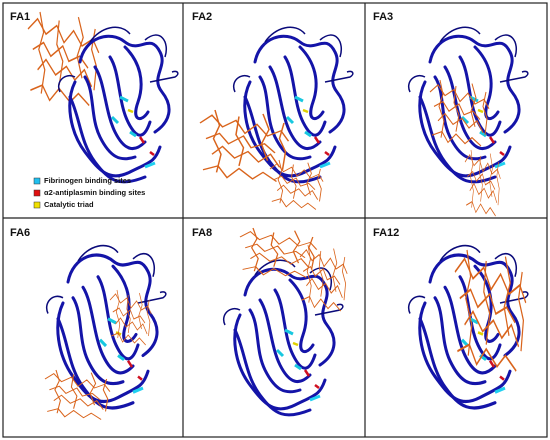  What do you see at coordinates (451, 114) in the screenshot?
I see `panel: FA3` at bounding box center [451, 114].